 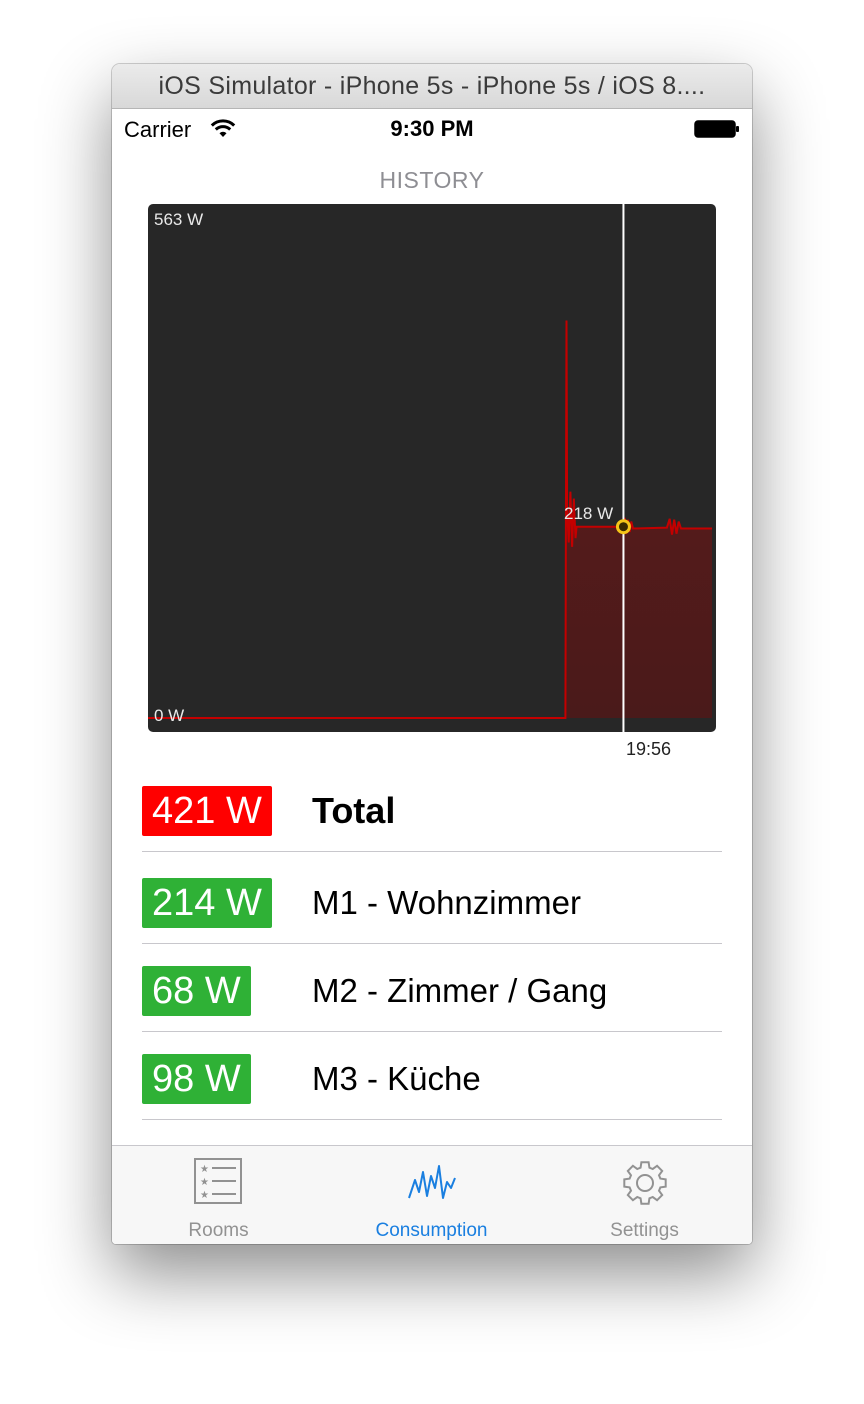 I want to click on waveform-icon, so click(x=432, y=1182).